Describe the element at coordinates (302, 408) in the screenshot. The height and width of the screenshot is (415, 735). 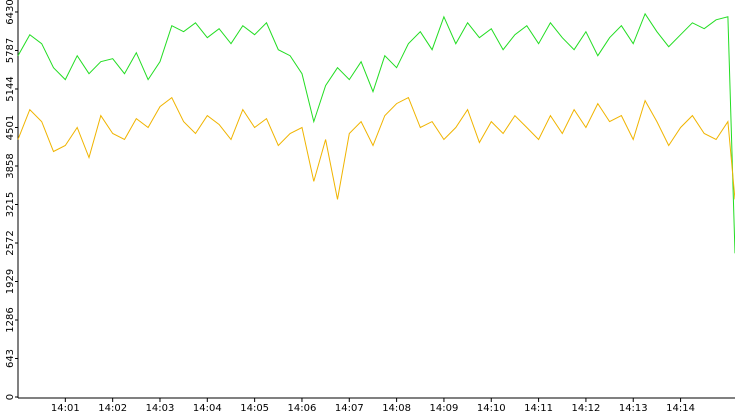
I see `x-tick-label: 14:06` at that location.